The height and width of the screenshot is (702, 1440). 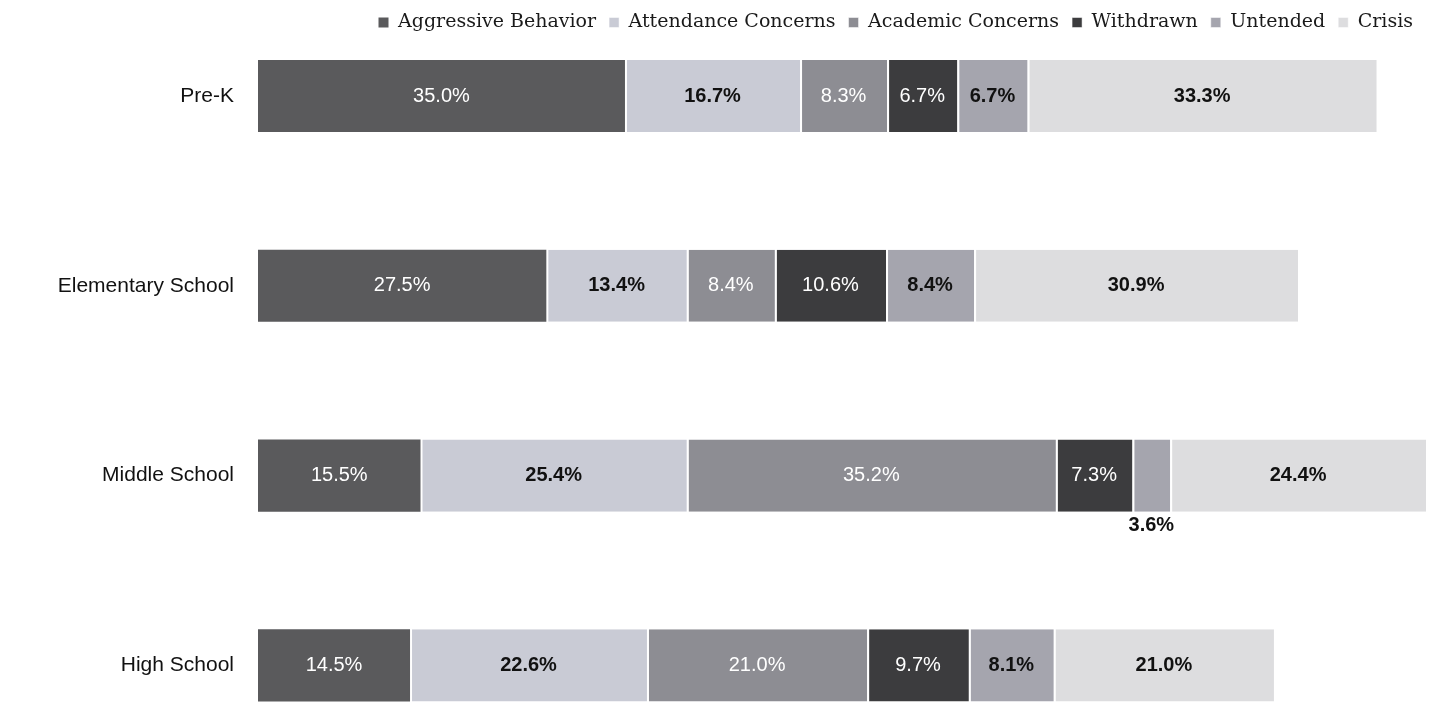 What do you see at coordinates (168, 474) in the screenshot?
I see `y-tick-label: Middle School` at bounding box center [168, 474].